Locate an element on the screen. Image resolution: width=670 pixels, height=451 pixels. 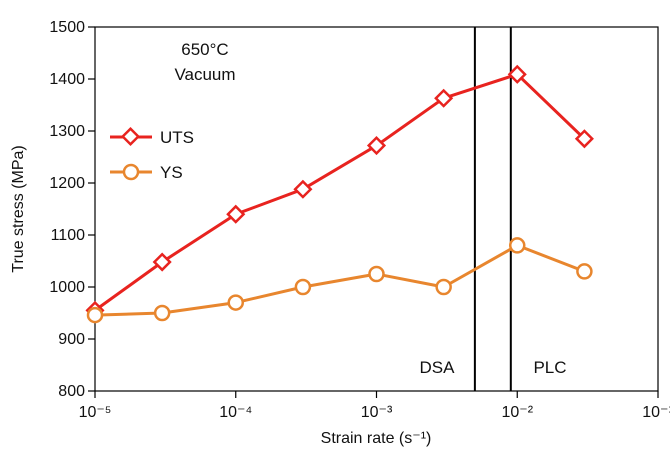
legend-label-ys: YS is located at coordinates (171, 172).